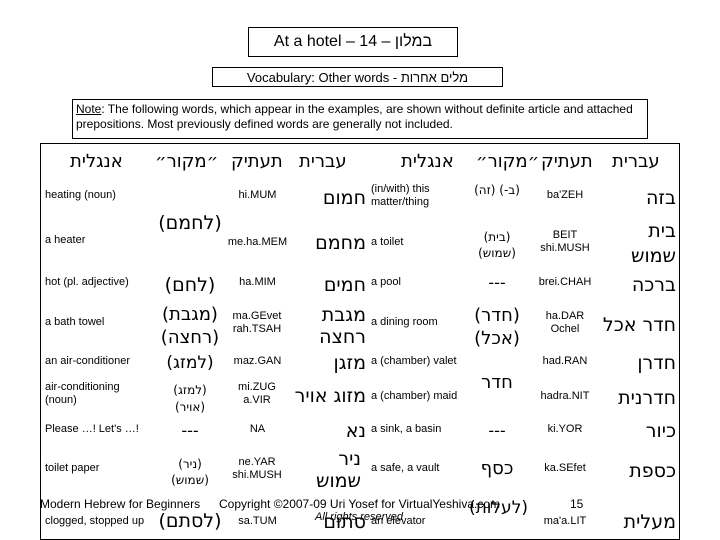 The image size is (720, 540). Describe the element at coordinates (323, 161) in the screenshot. I see `header-hebrew-left: עברית` at that location.